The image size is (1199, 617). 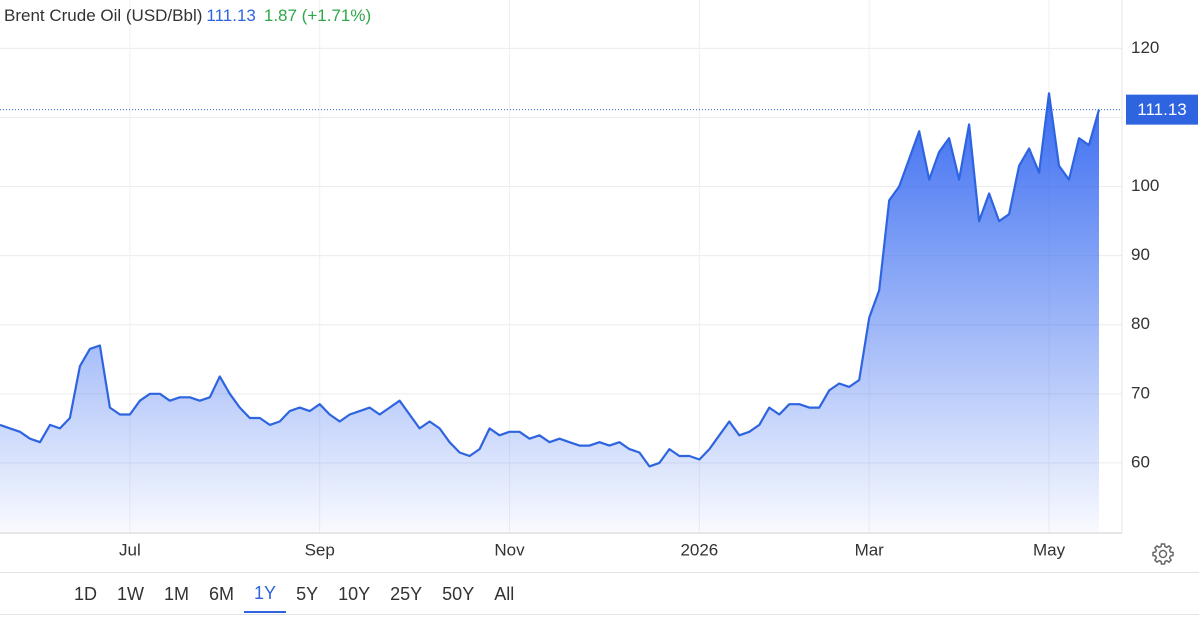 I want to click on y-tick-label: 80, so click(x=1140, y=323).